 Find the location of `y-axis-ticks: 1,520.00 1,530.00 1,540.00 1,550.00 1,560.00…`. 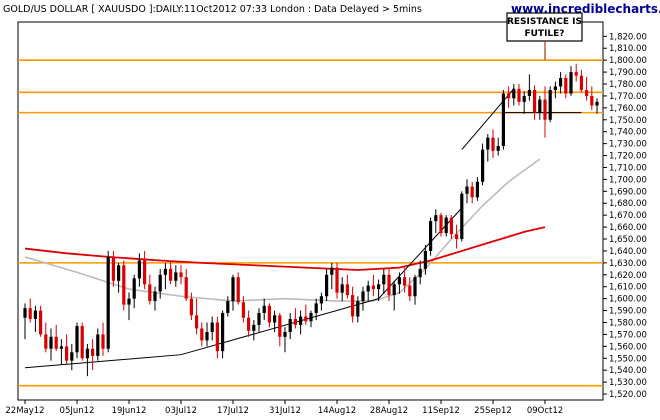

y-axis-ticks: 1,520.00 1,530.00 1,540.00 1,550.00 1,560.00… is located at coordinates (625, 216).